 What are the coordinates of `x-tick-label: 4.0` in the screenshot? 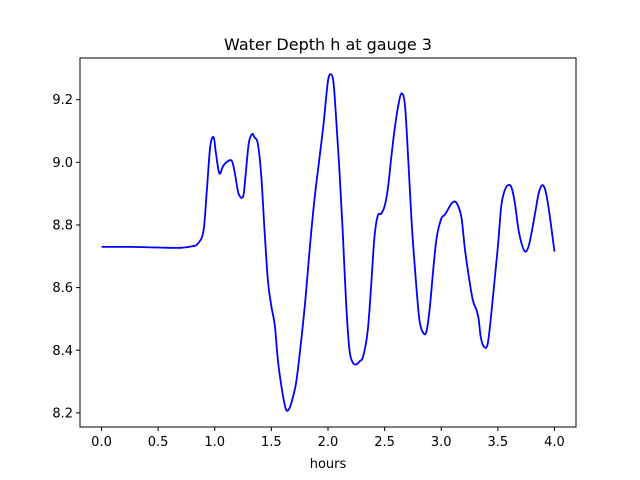 It's located at (554, 442).